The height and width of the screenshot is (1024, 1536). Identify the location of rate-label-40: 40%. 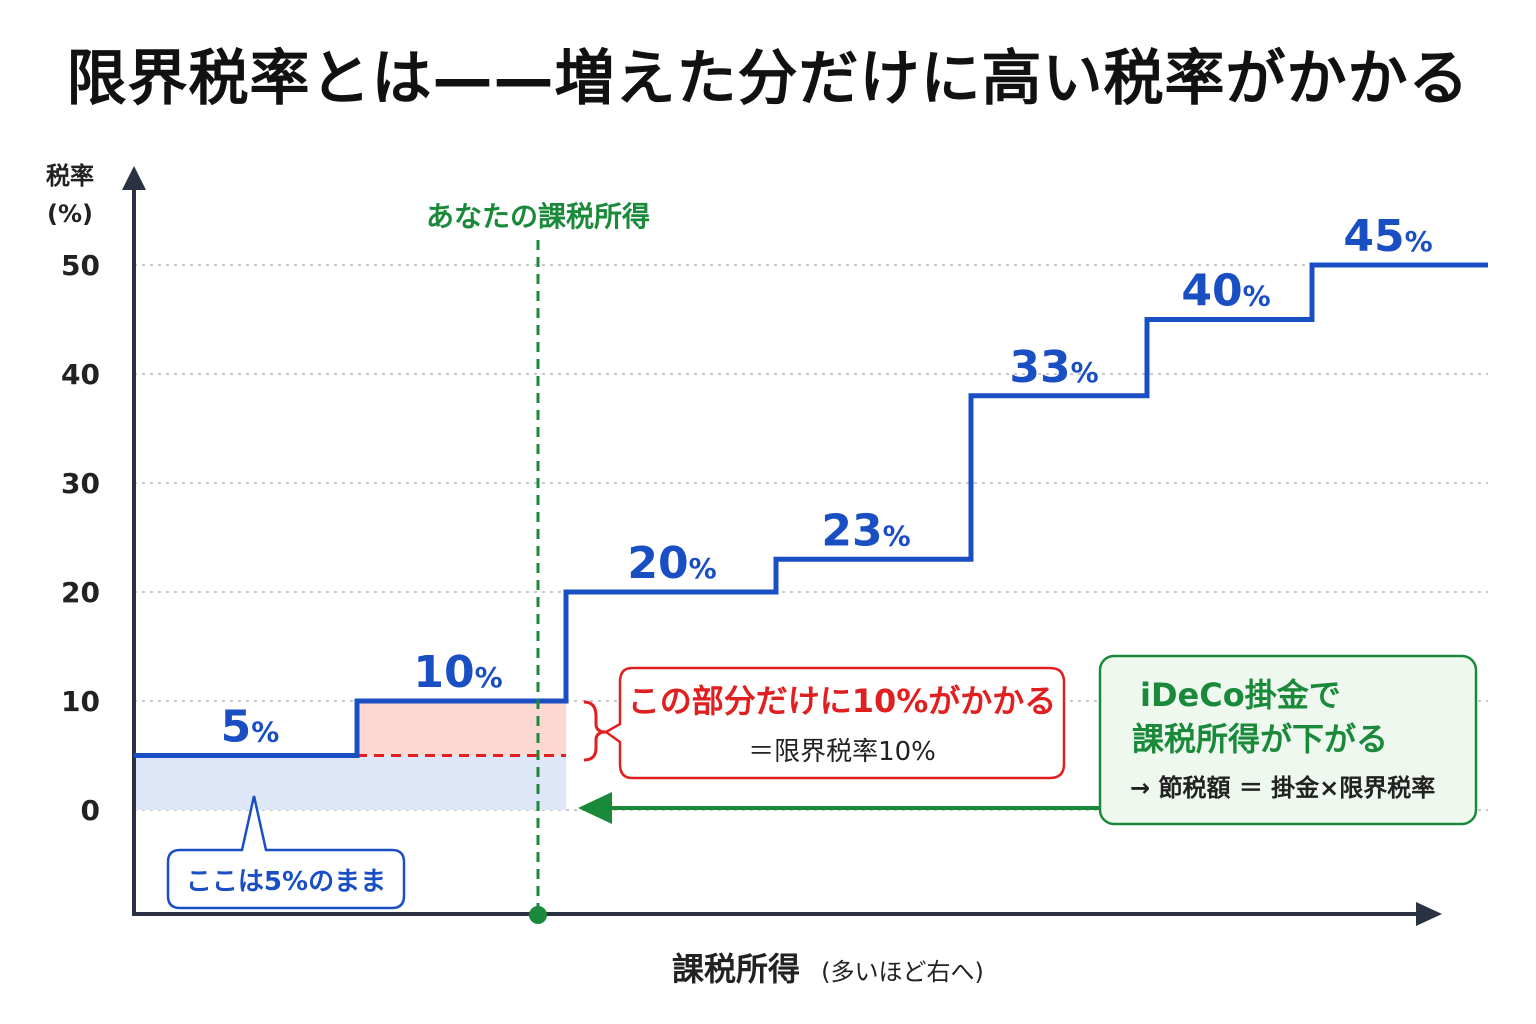
(1225, 291).